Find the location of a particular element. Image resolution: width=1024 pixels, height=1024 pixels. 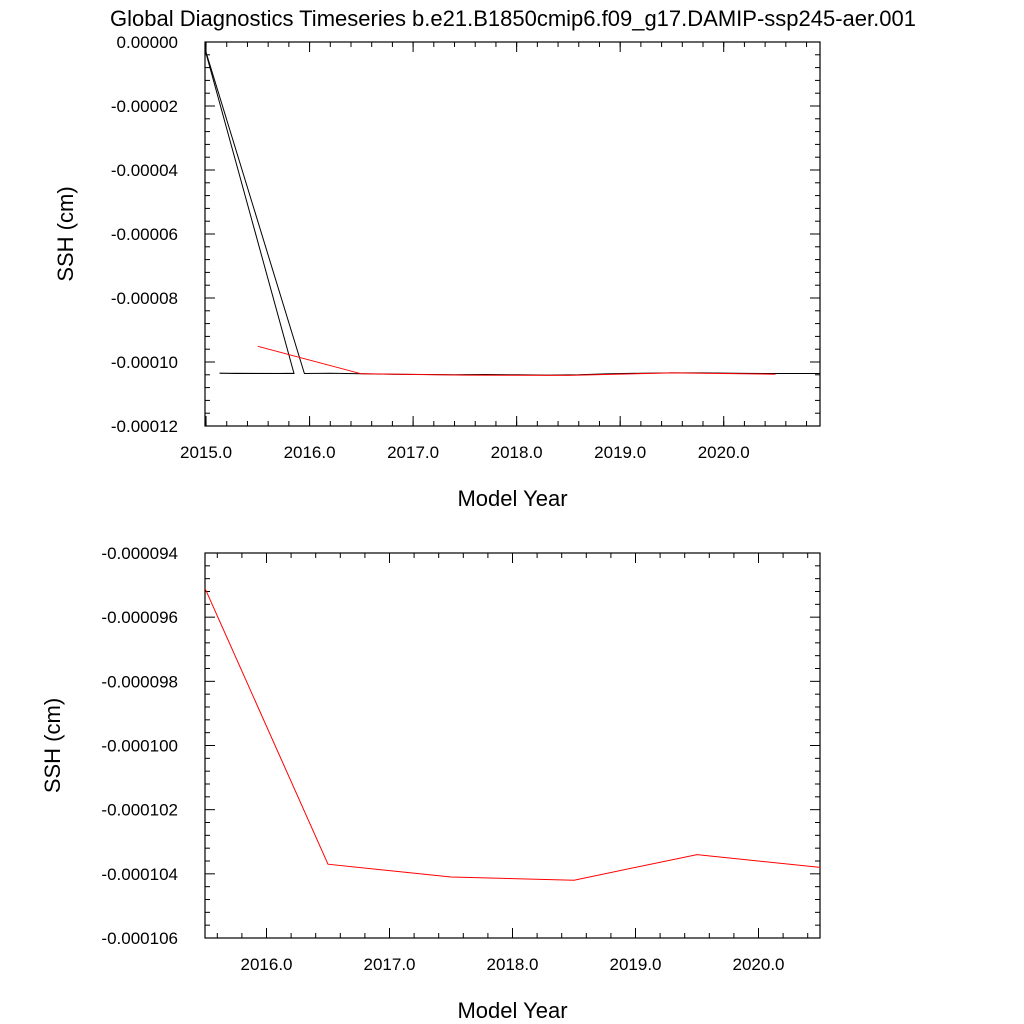

y-tick-label: 0.00000 is located at coordinates (147, 42).